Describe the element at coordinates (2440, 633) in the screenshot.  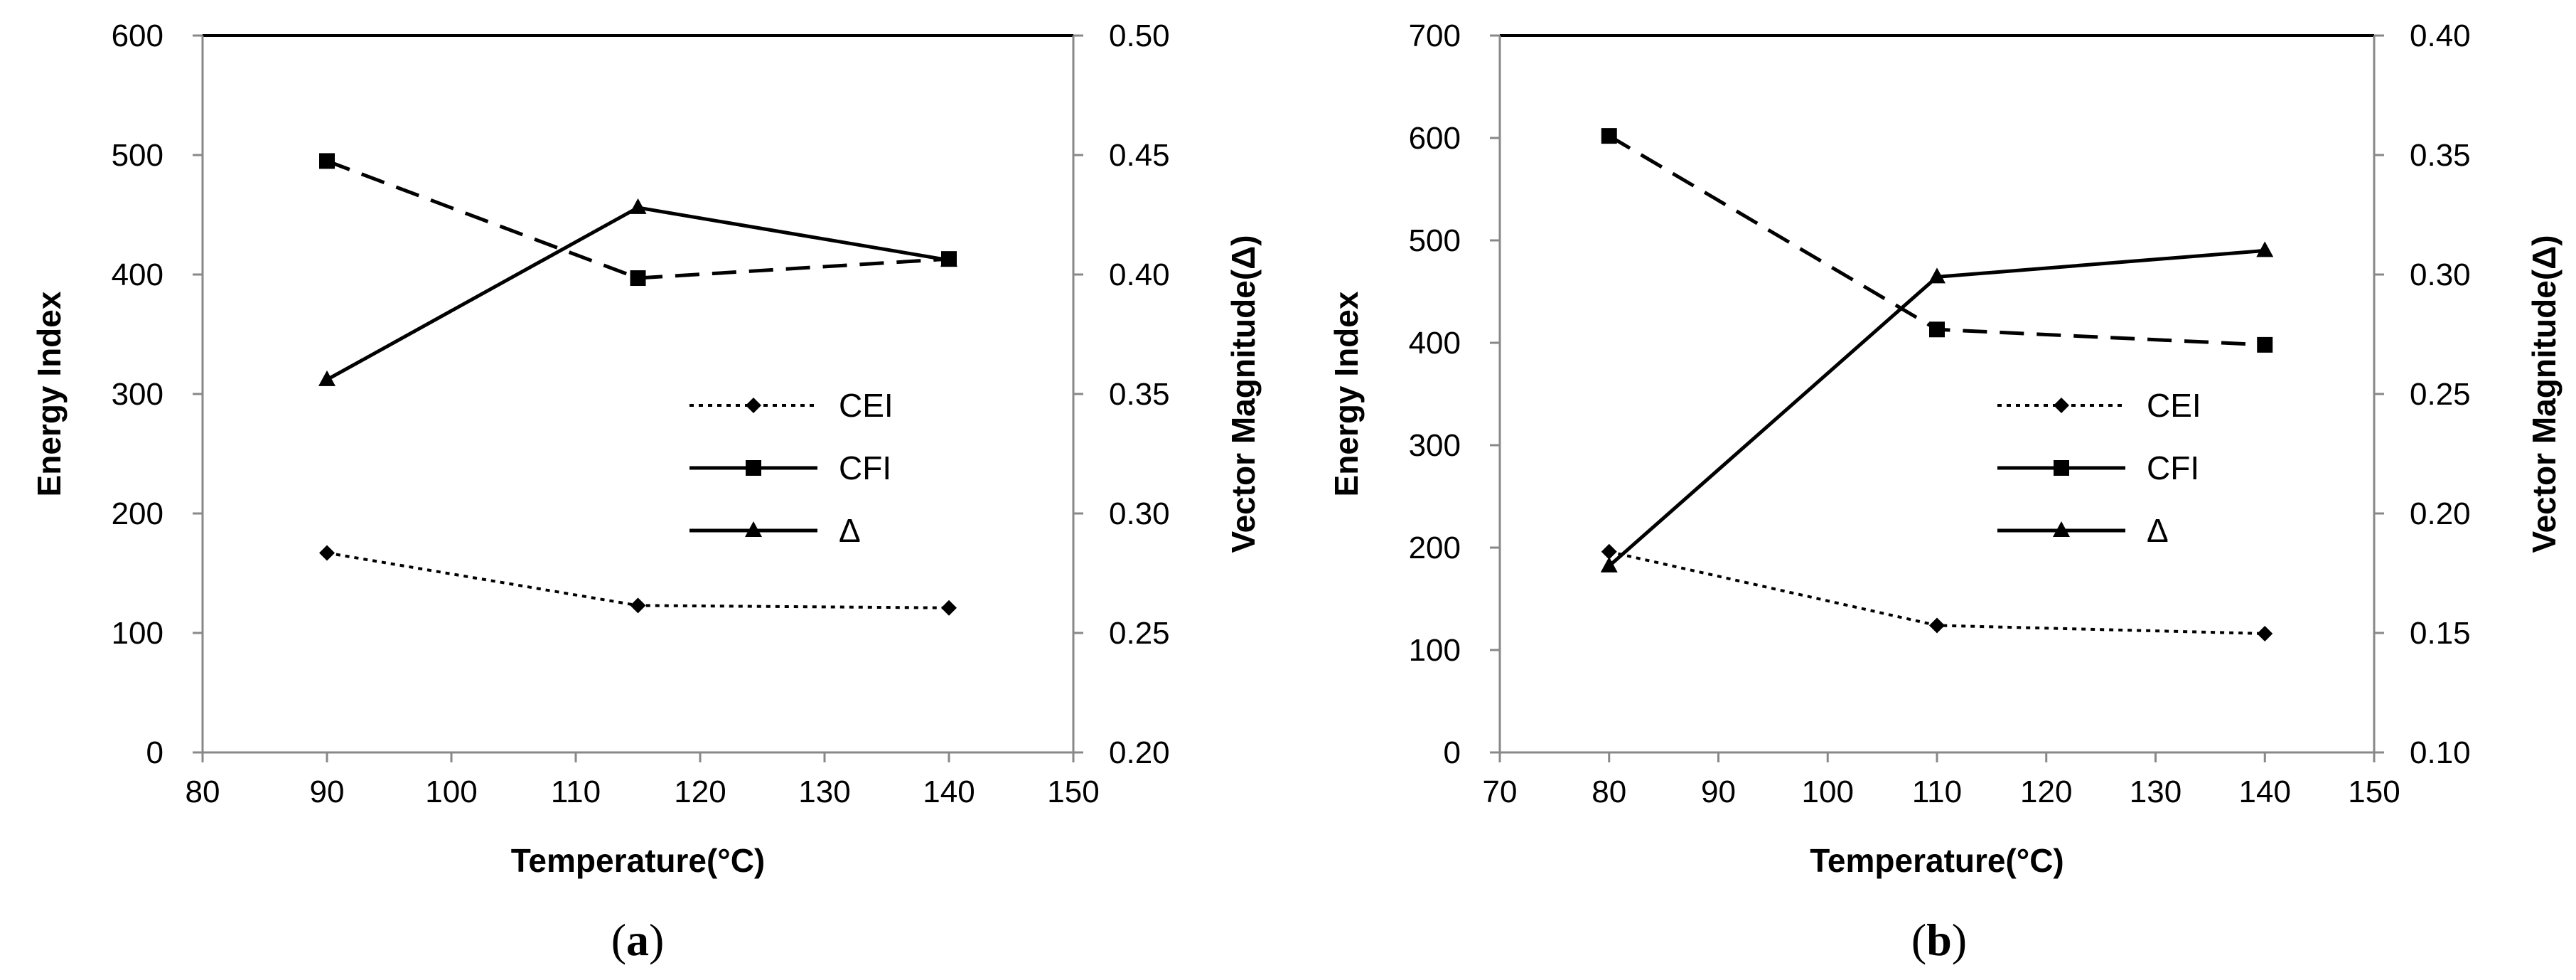
I see `y2-tick-label: 0.15` at that location.